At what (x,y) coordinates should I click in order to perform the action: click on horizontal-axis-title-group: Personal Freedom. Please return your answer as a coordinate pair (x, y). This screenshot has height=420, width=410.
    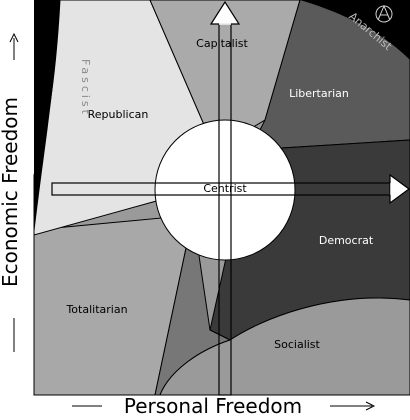
    Looking at the image, I should click on (224, 406).